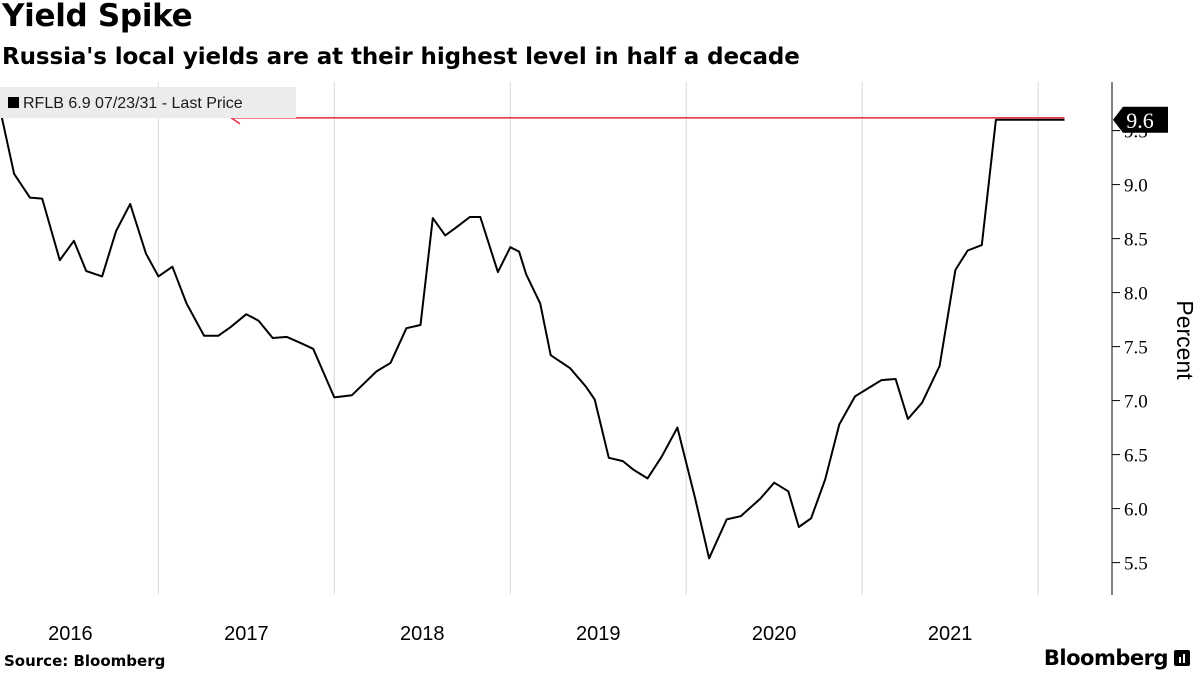 This screenshot has width=1200, height=675. What do you see at coordinates (1136, 240) in the screenshot?
I see `y-tick-label: 8.5` at bounding box center [1136, 240].